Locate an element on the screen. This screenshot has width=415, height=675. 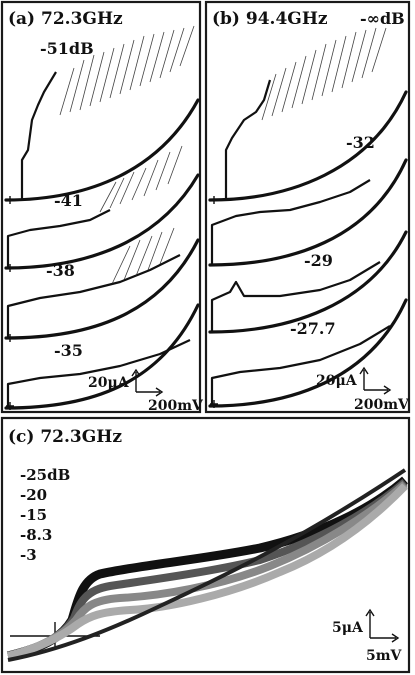
panel-b-curve-3: -27.7 is located at coordinates (308, 284).